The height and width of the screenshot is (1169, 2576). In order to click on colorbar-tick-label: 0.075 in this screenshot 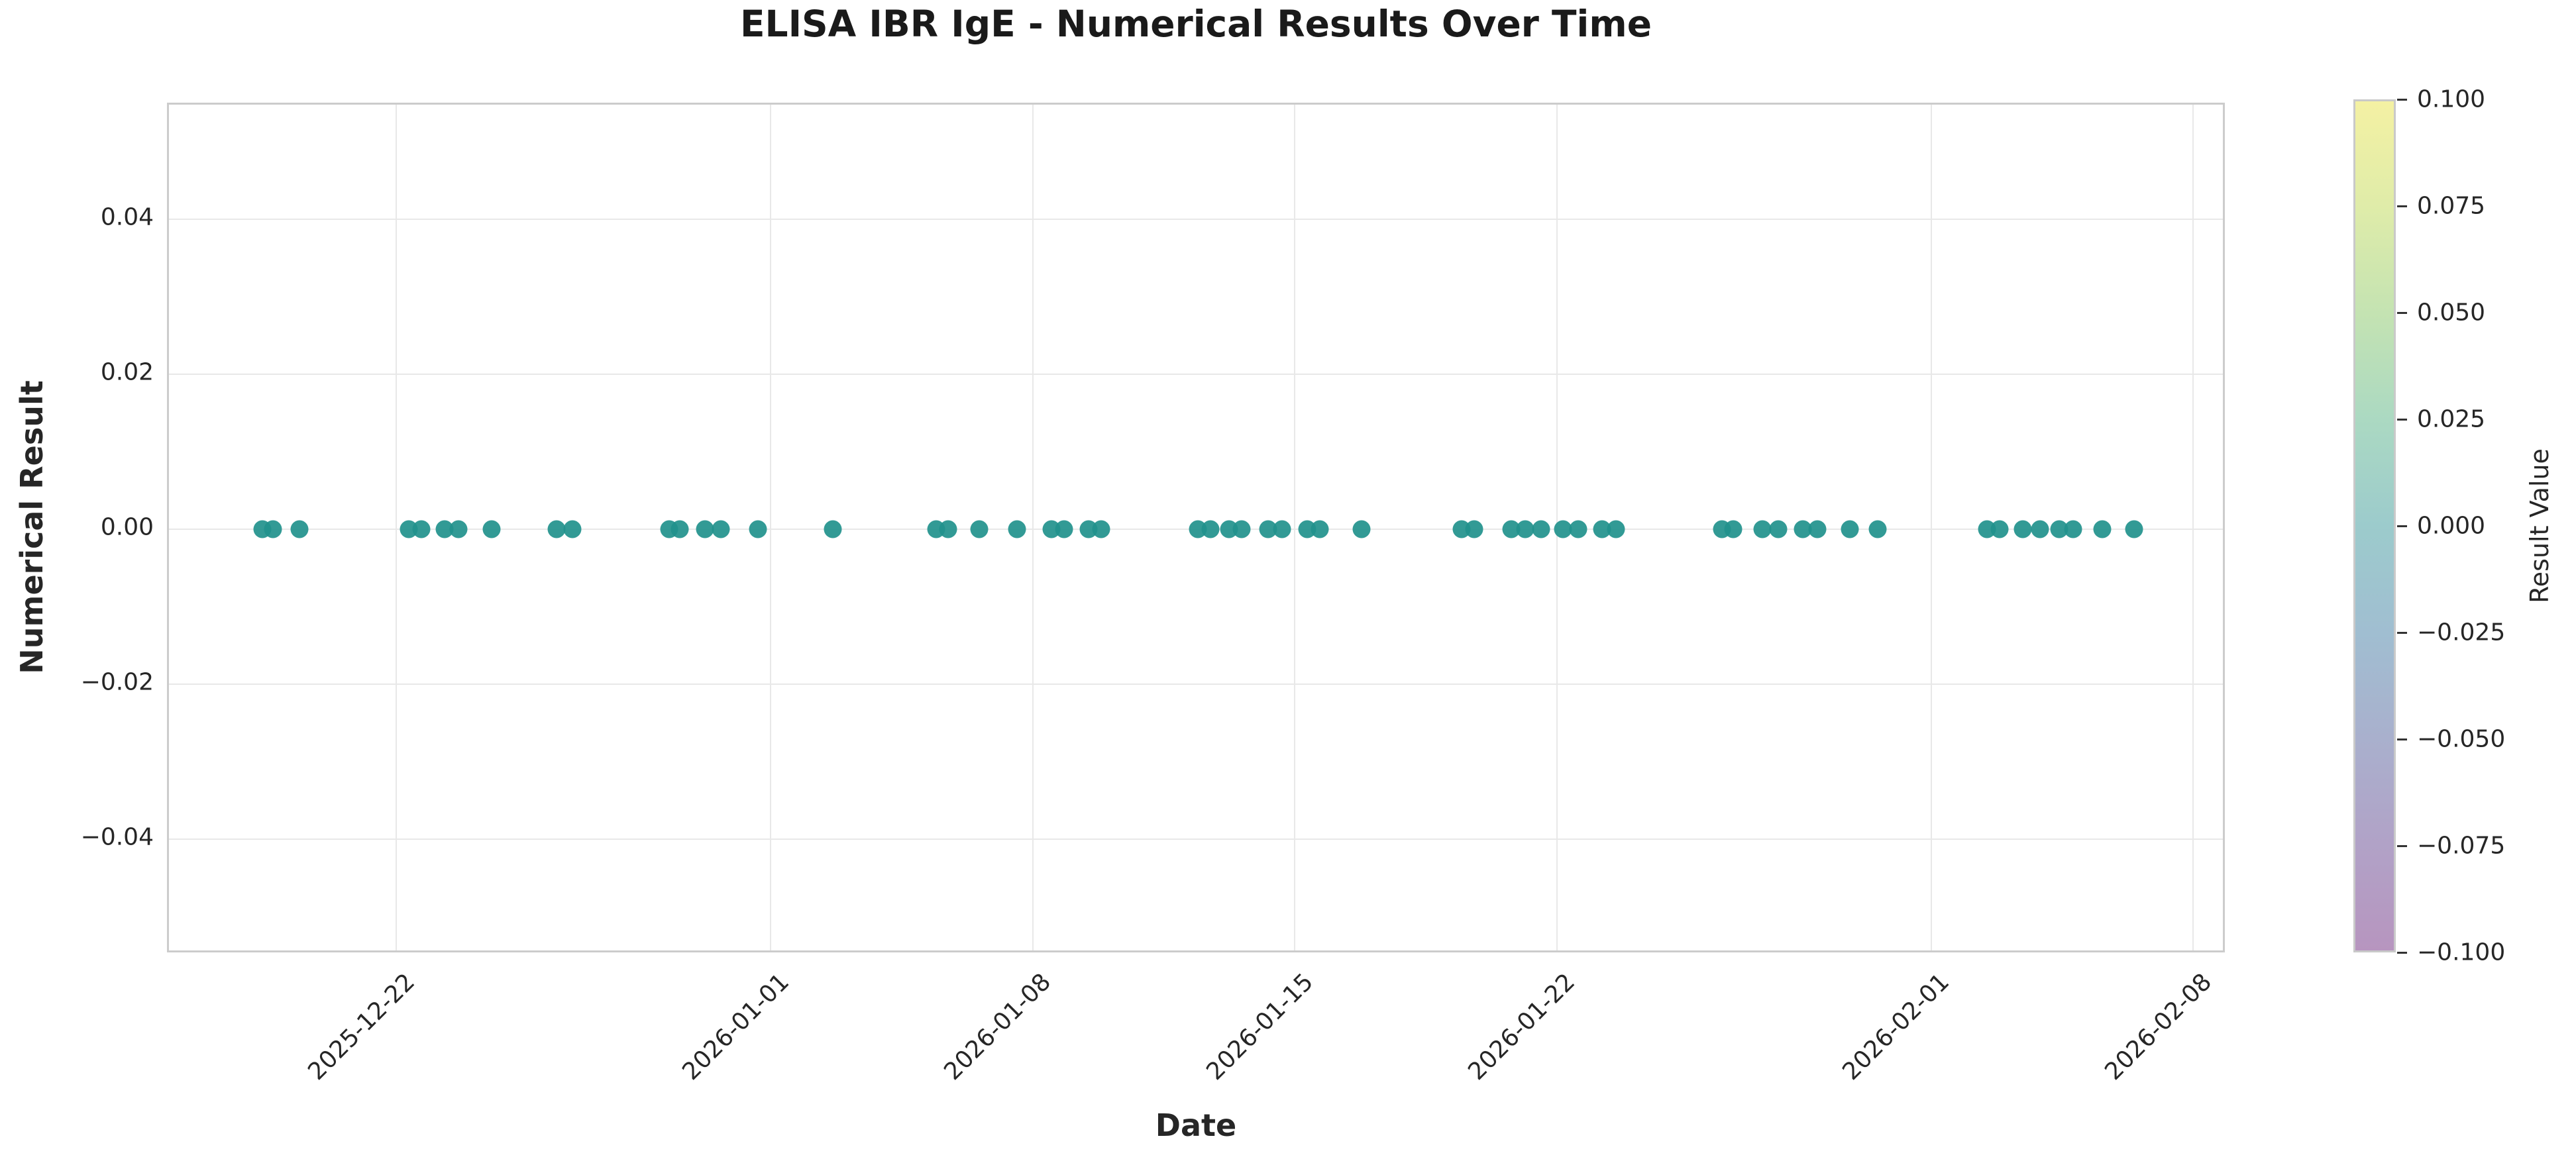, I will do `click(2451, 206)`.